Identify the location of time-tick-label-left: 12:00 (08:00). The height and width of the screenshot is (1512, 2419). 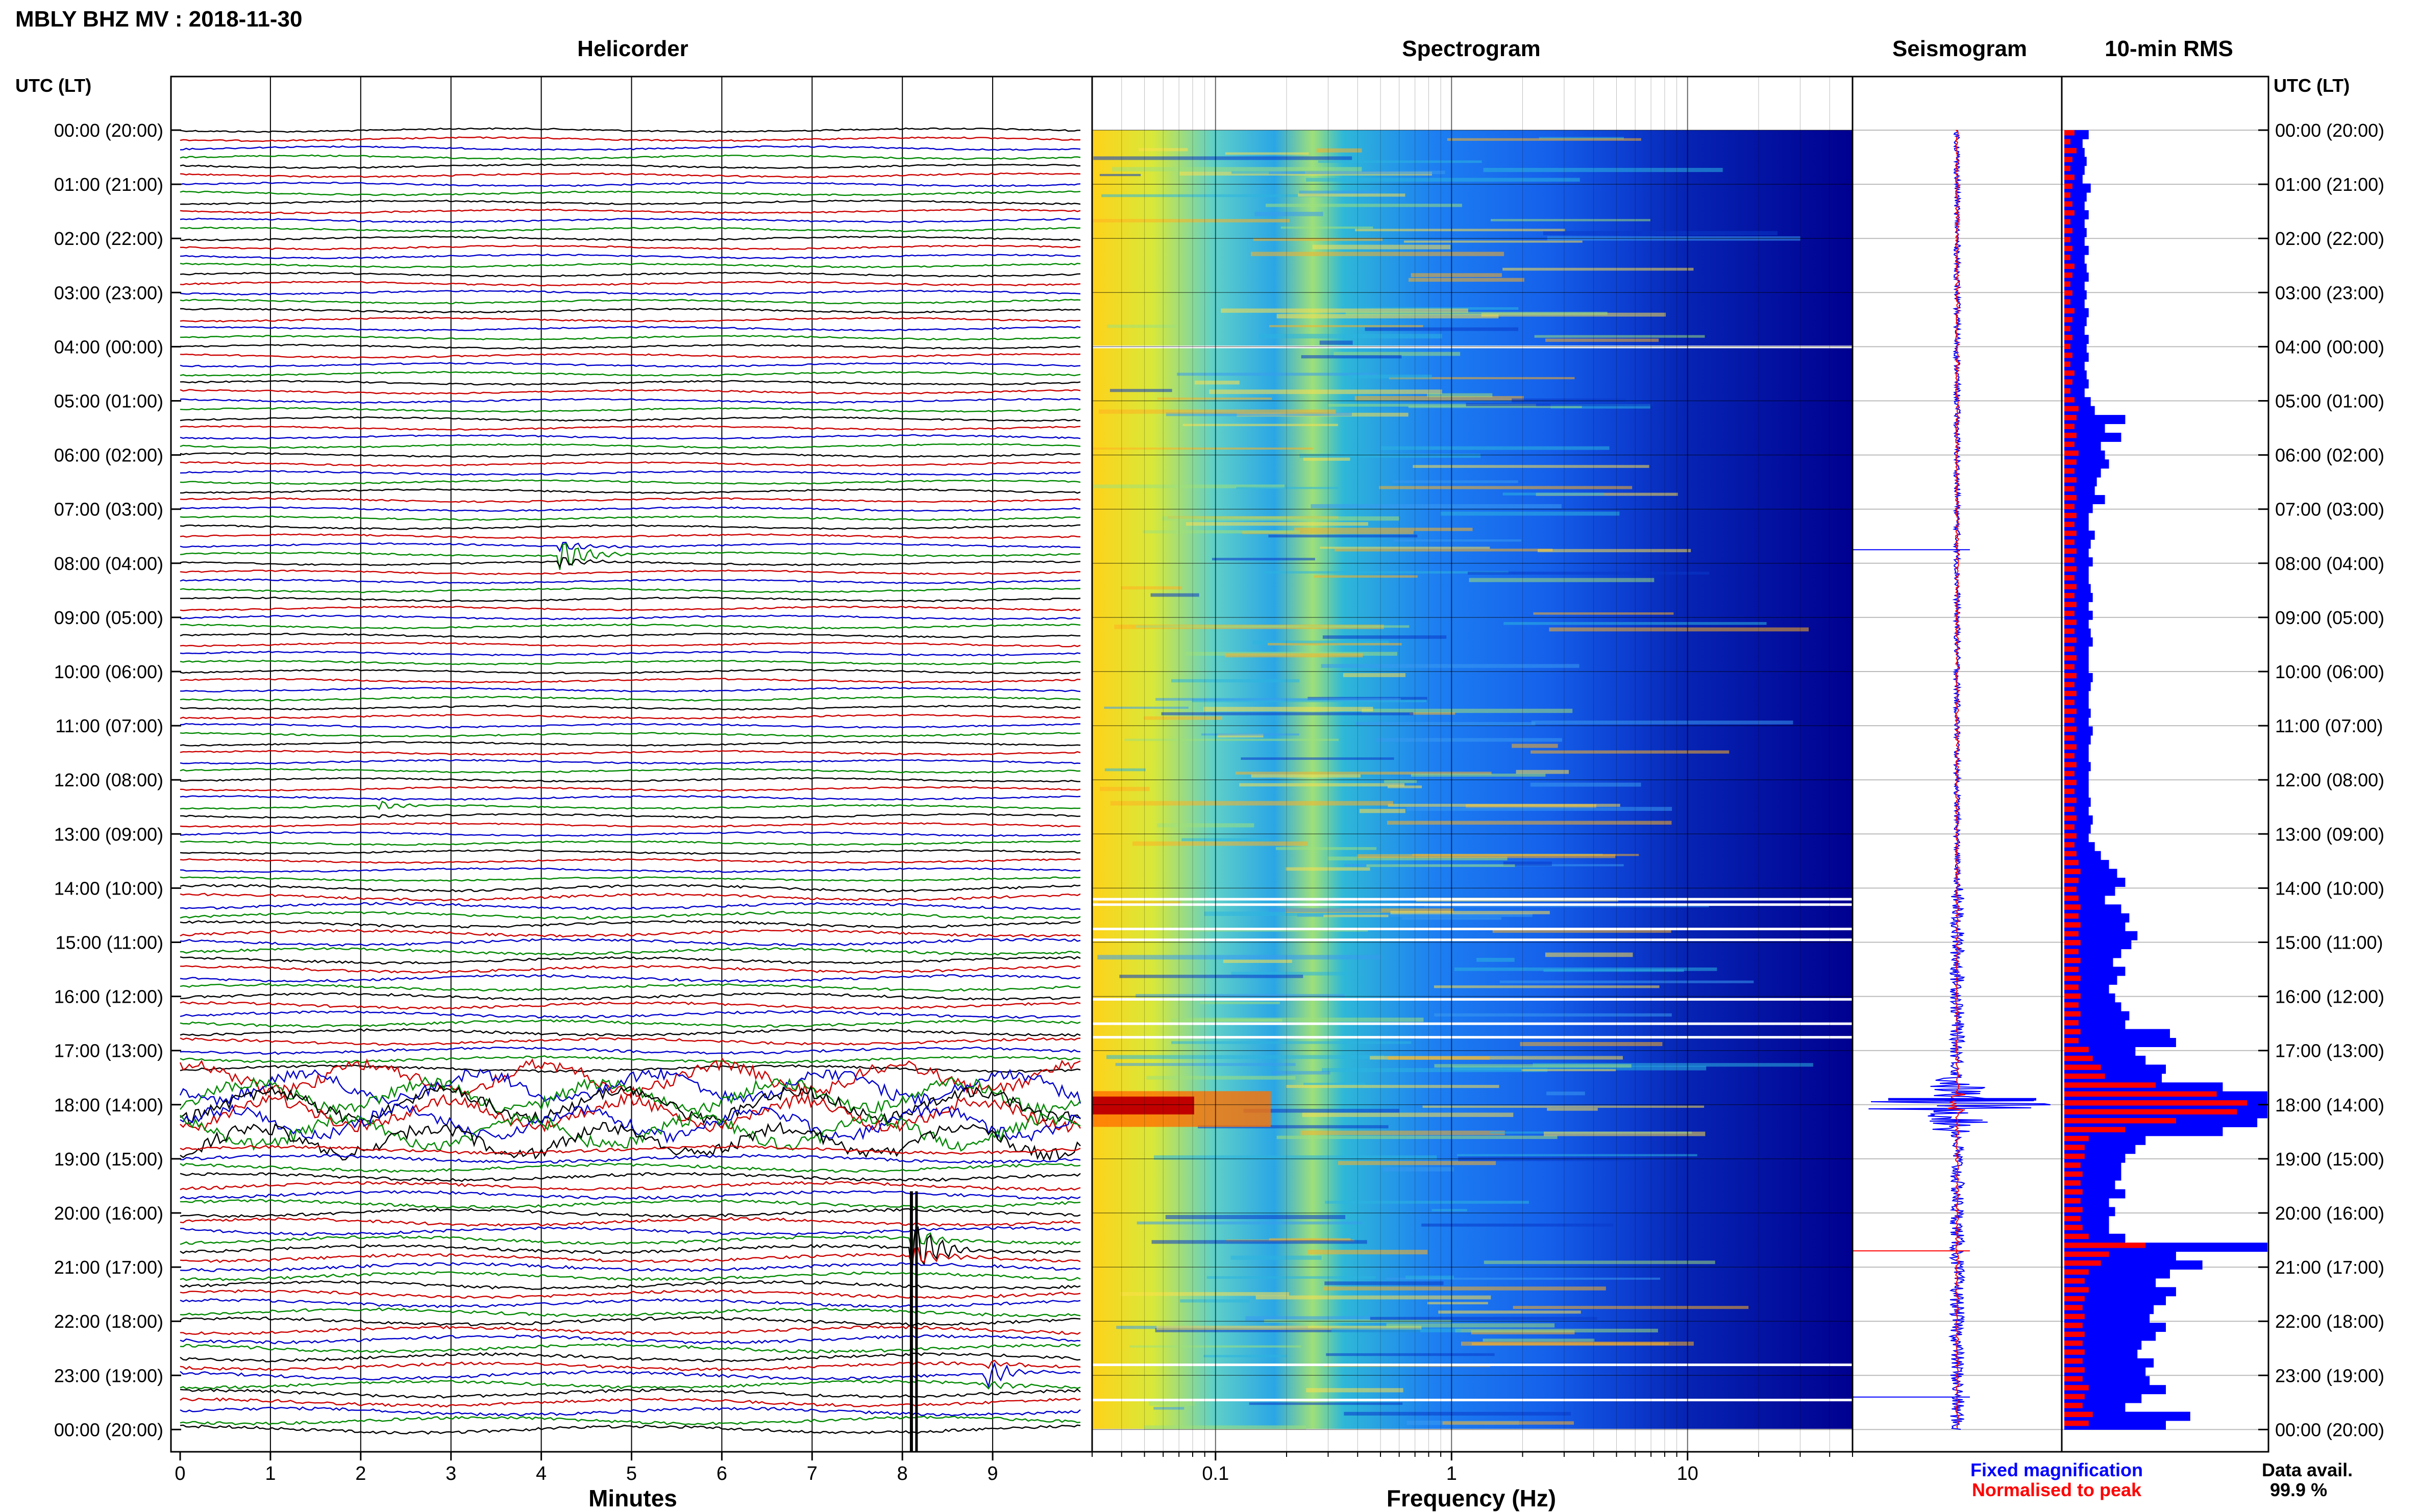
(108, 780).